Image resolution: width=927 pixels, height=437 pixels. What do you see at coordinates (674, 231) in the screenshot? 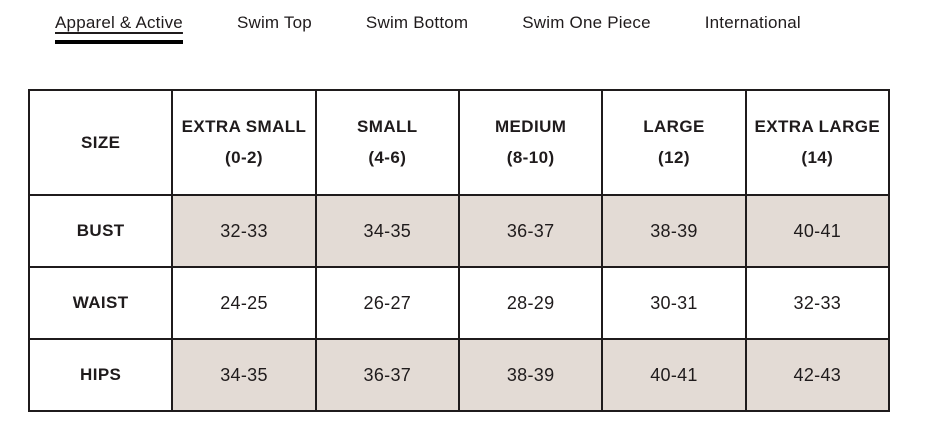
I see `cell-bust-large: 38-39` at bounding box center [674, 231].